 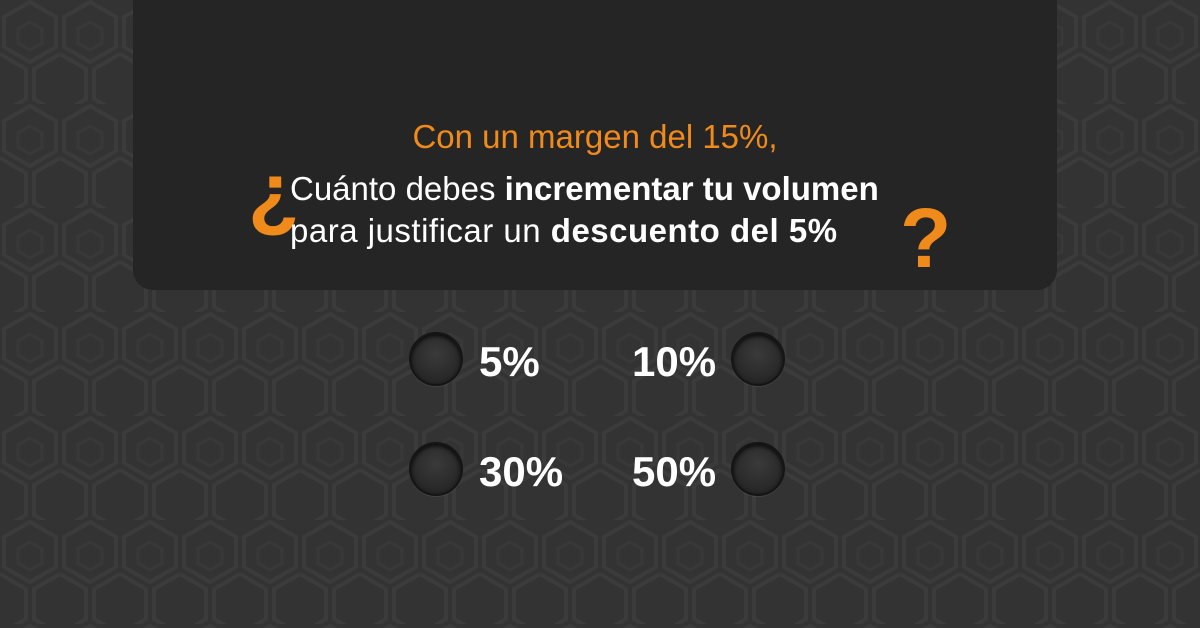 I want to click on question-line-1-bold: incrementar tu volumen, so click(x=691, y=188).